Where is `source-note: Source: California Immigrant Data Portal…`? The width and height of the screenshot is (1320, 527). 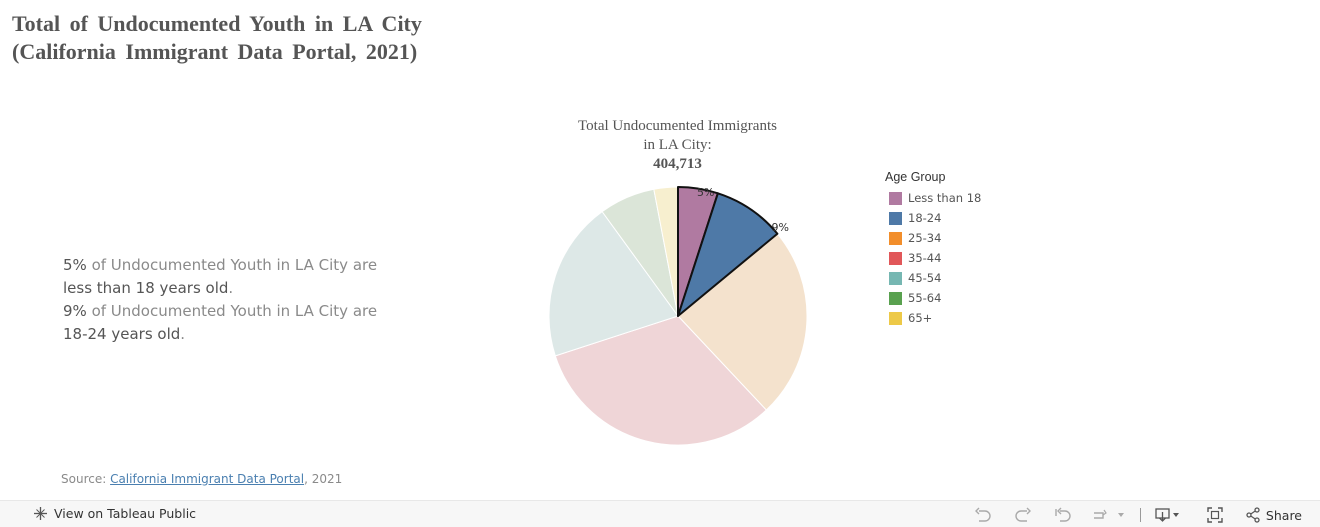 source-note: Source: California Immigrant Data Portal… is located at coordinates (201, 479).